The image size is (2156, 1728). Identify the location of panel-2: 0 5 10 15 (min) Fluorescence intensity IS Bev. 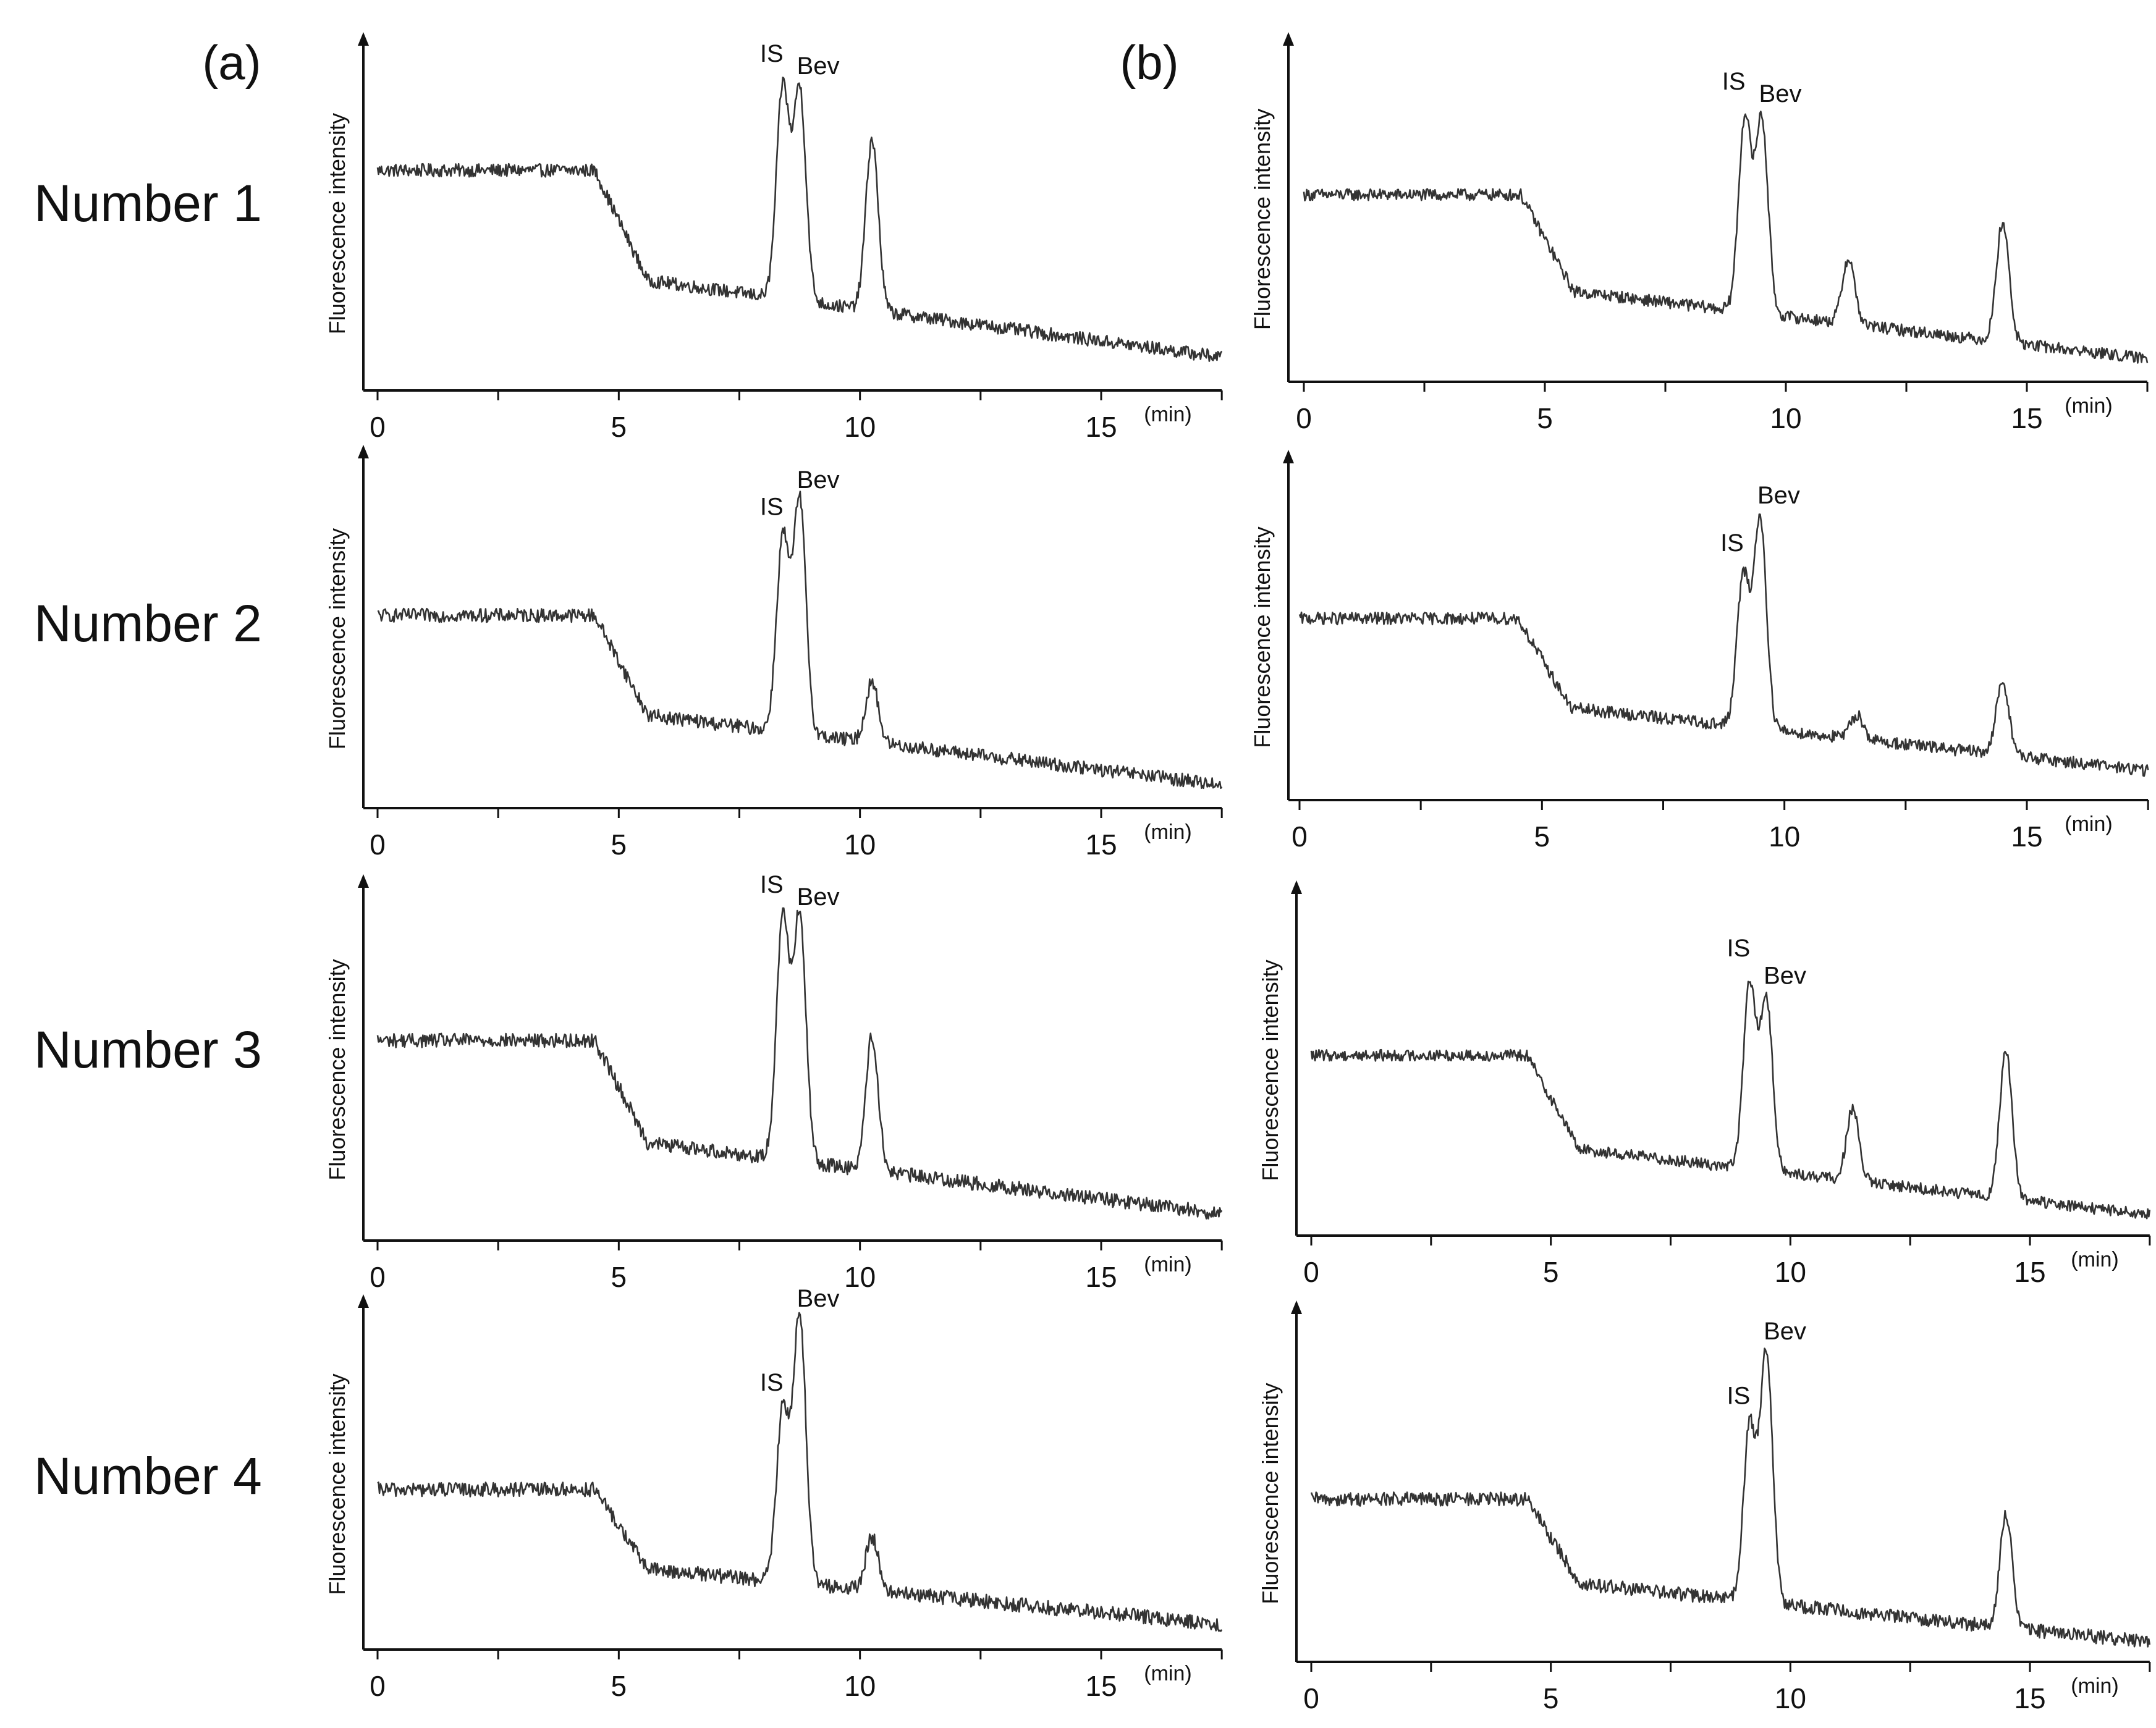
(1699, 233).